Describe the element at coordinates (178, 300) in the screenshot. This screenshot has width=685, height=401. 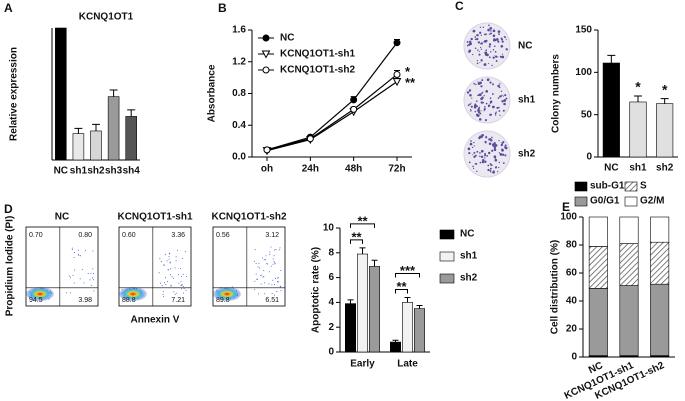
I see `quadrant-value: 7.21` at that location.